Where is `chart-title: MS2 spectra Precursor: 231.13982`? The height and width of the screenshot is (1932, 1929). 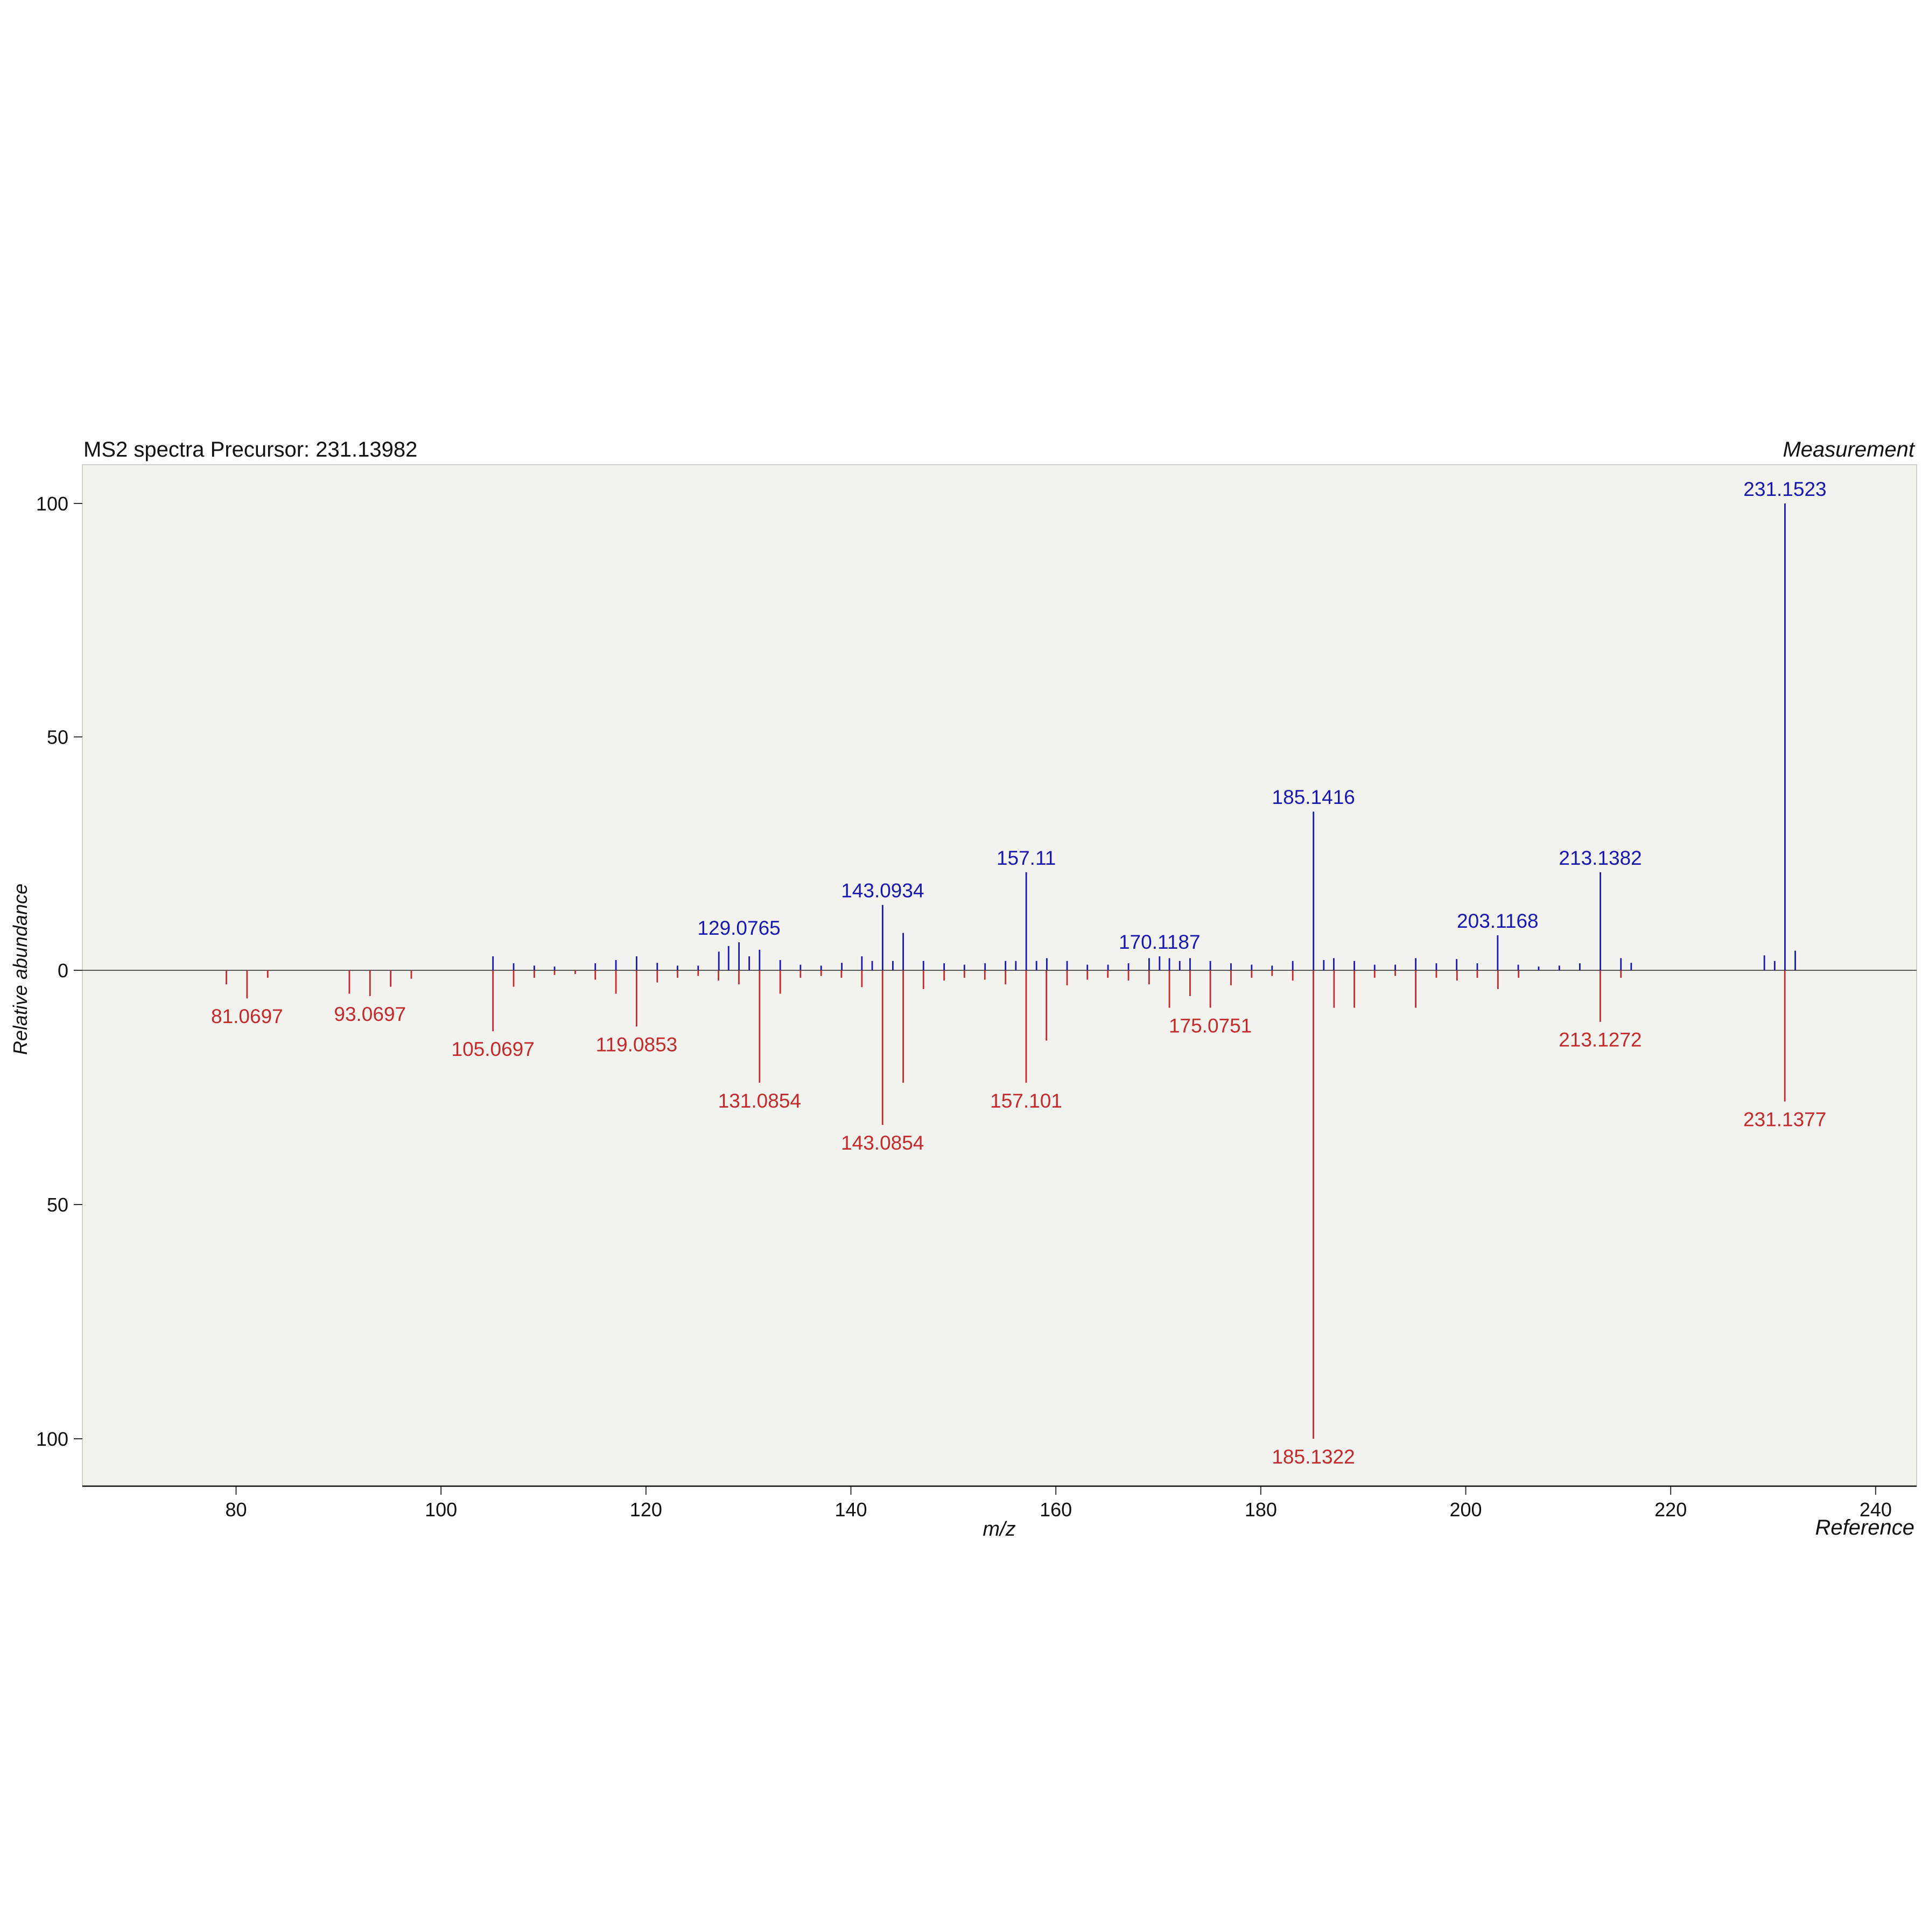
chart-title: MS2 spectra Precursor: 231.13982 is located at coordinates (250, 449).